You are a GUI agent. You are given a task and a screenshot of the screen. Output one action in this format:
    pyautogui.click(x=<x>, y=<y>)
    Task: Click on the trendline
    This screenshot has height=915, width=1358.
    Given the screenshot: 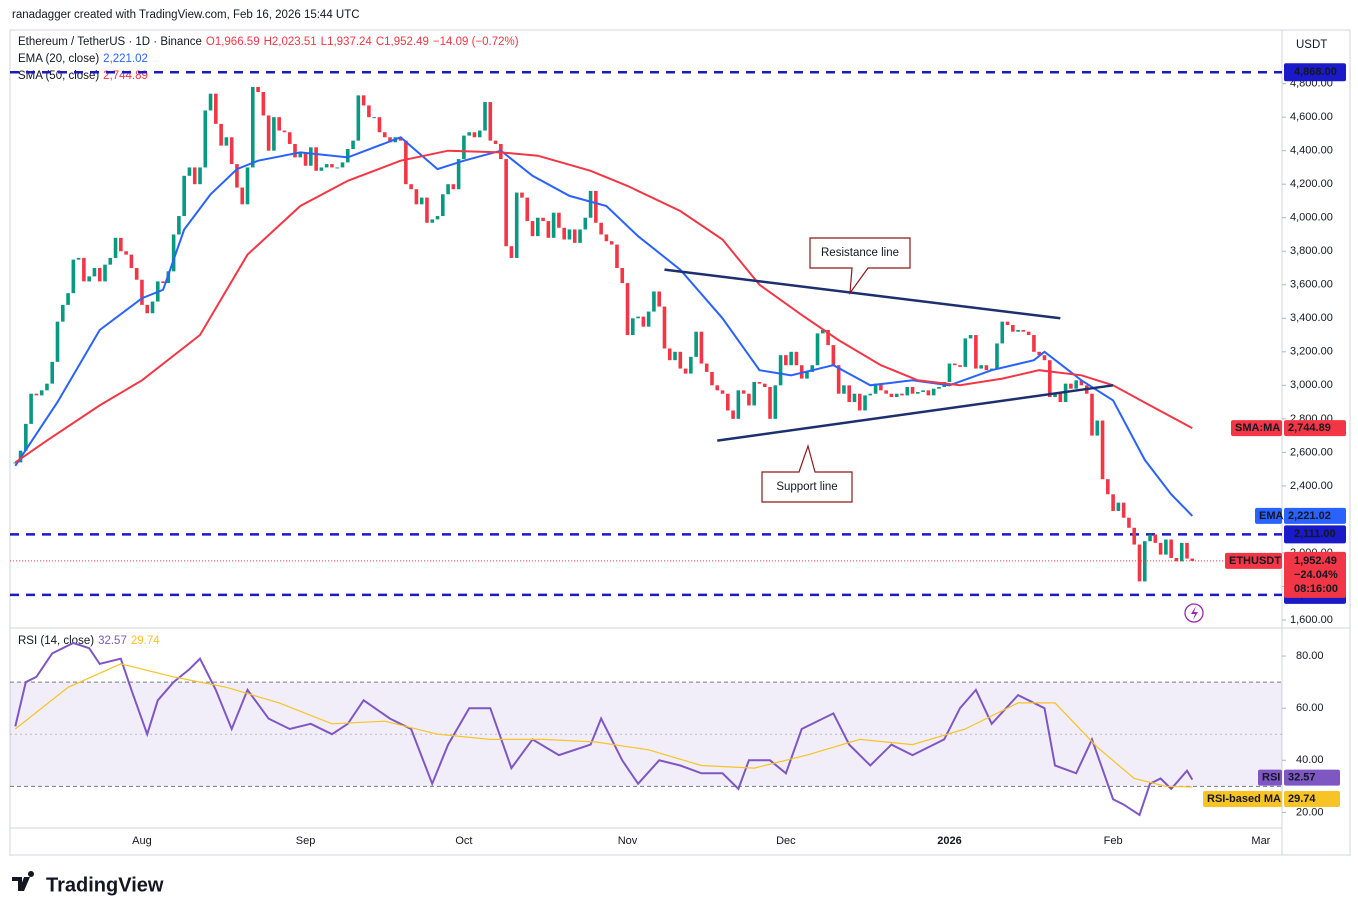 What is the action you would take?
    pyautogui.click(x=862, y=294)
    